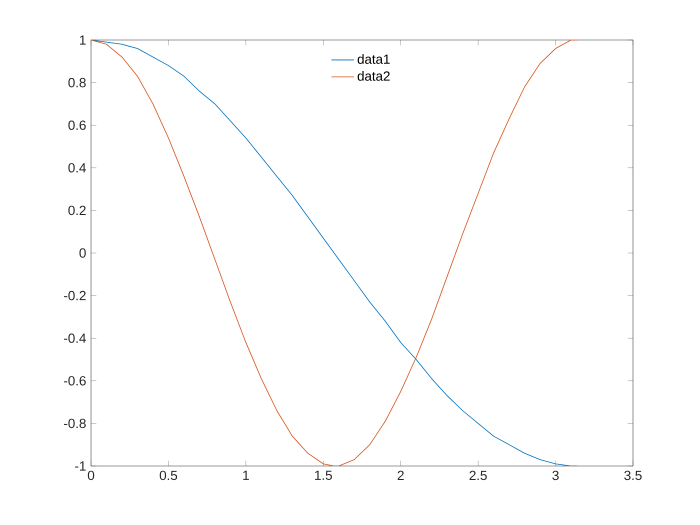  What do you see at coordinates (77, 83) in the screenshot?
I see `y-tick-label: 0.8` at bounding box center [77, 83].